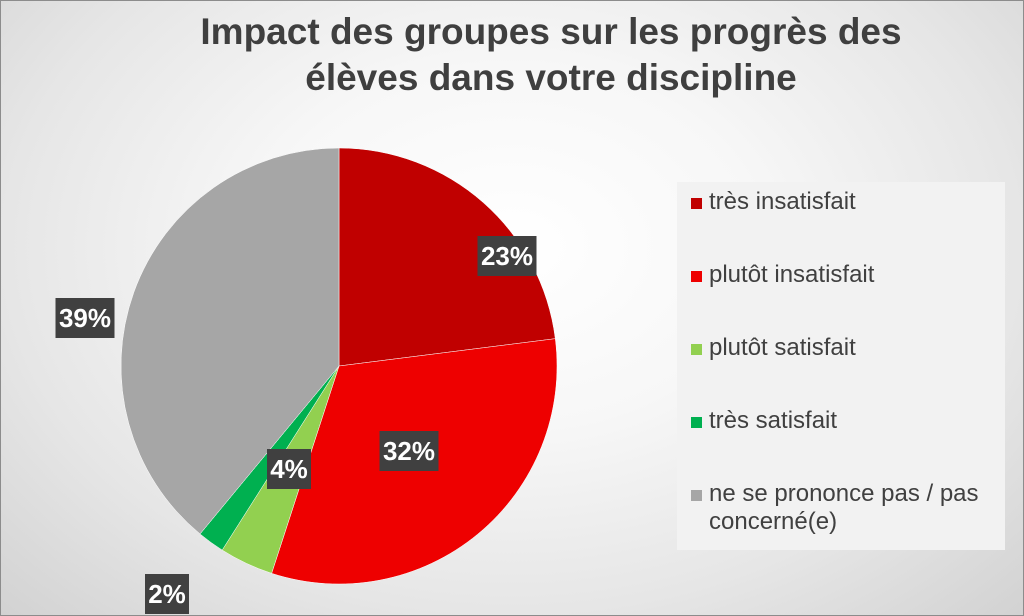 Image resolution: width=1024 pixels, height=616 pixels. I want to click on data-label-5: 39%, so click(85, 318).